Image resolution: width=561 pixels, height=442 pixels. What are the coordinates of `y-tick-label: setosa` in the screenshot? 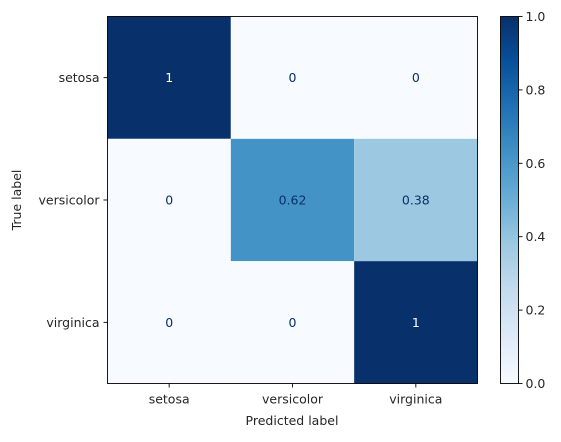 It's located at (79, 77).